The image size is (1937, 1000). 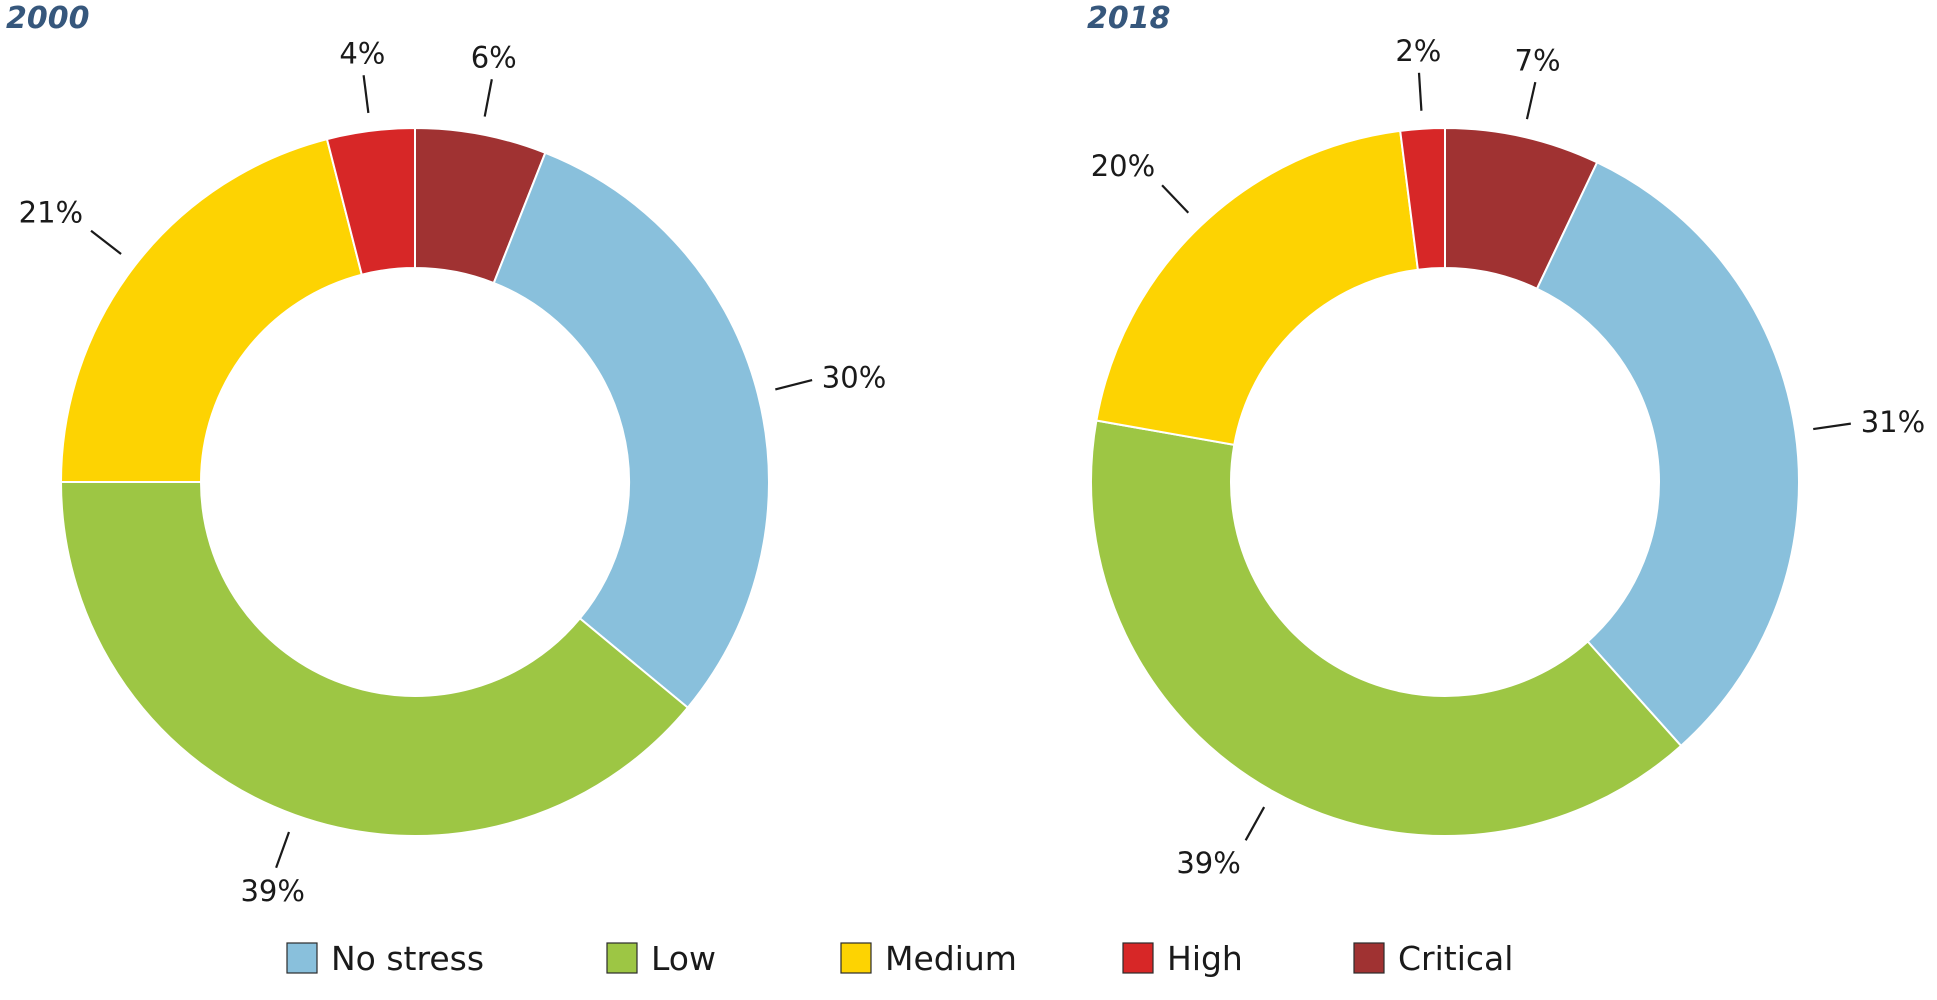 I want to click on legend-label: Low, so click(x=683, y=958).